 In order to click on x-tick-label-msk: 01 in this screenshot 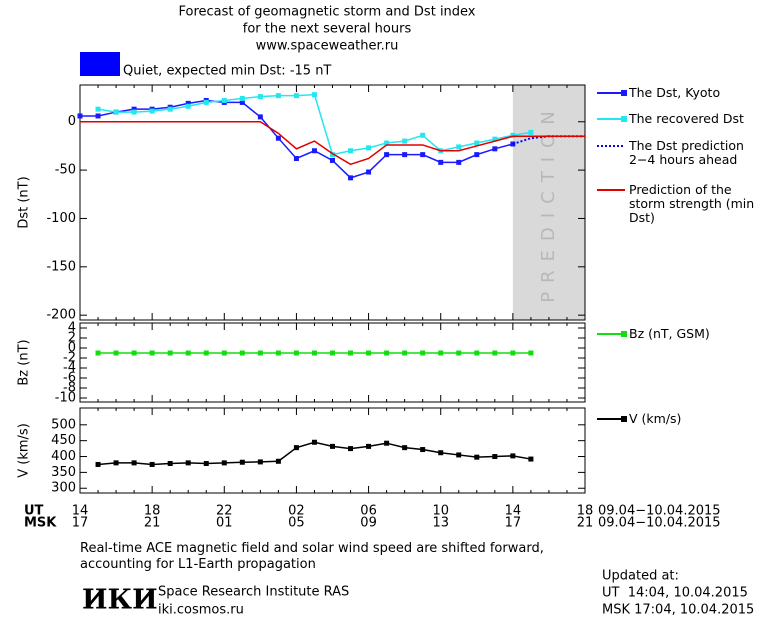, I will do `click(224, 523)`.